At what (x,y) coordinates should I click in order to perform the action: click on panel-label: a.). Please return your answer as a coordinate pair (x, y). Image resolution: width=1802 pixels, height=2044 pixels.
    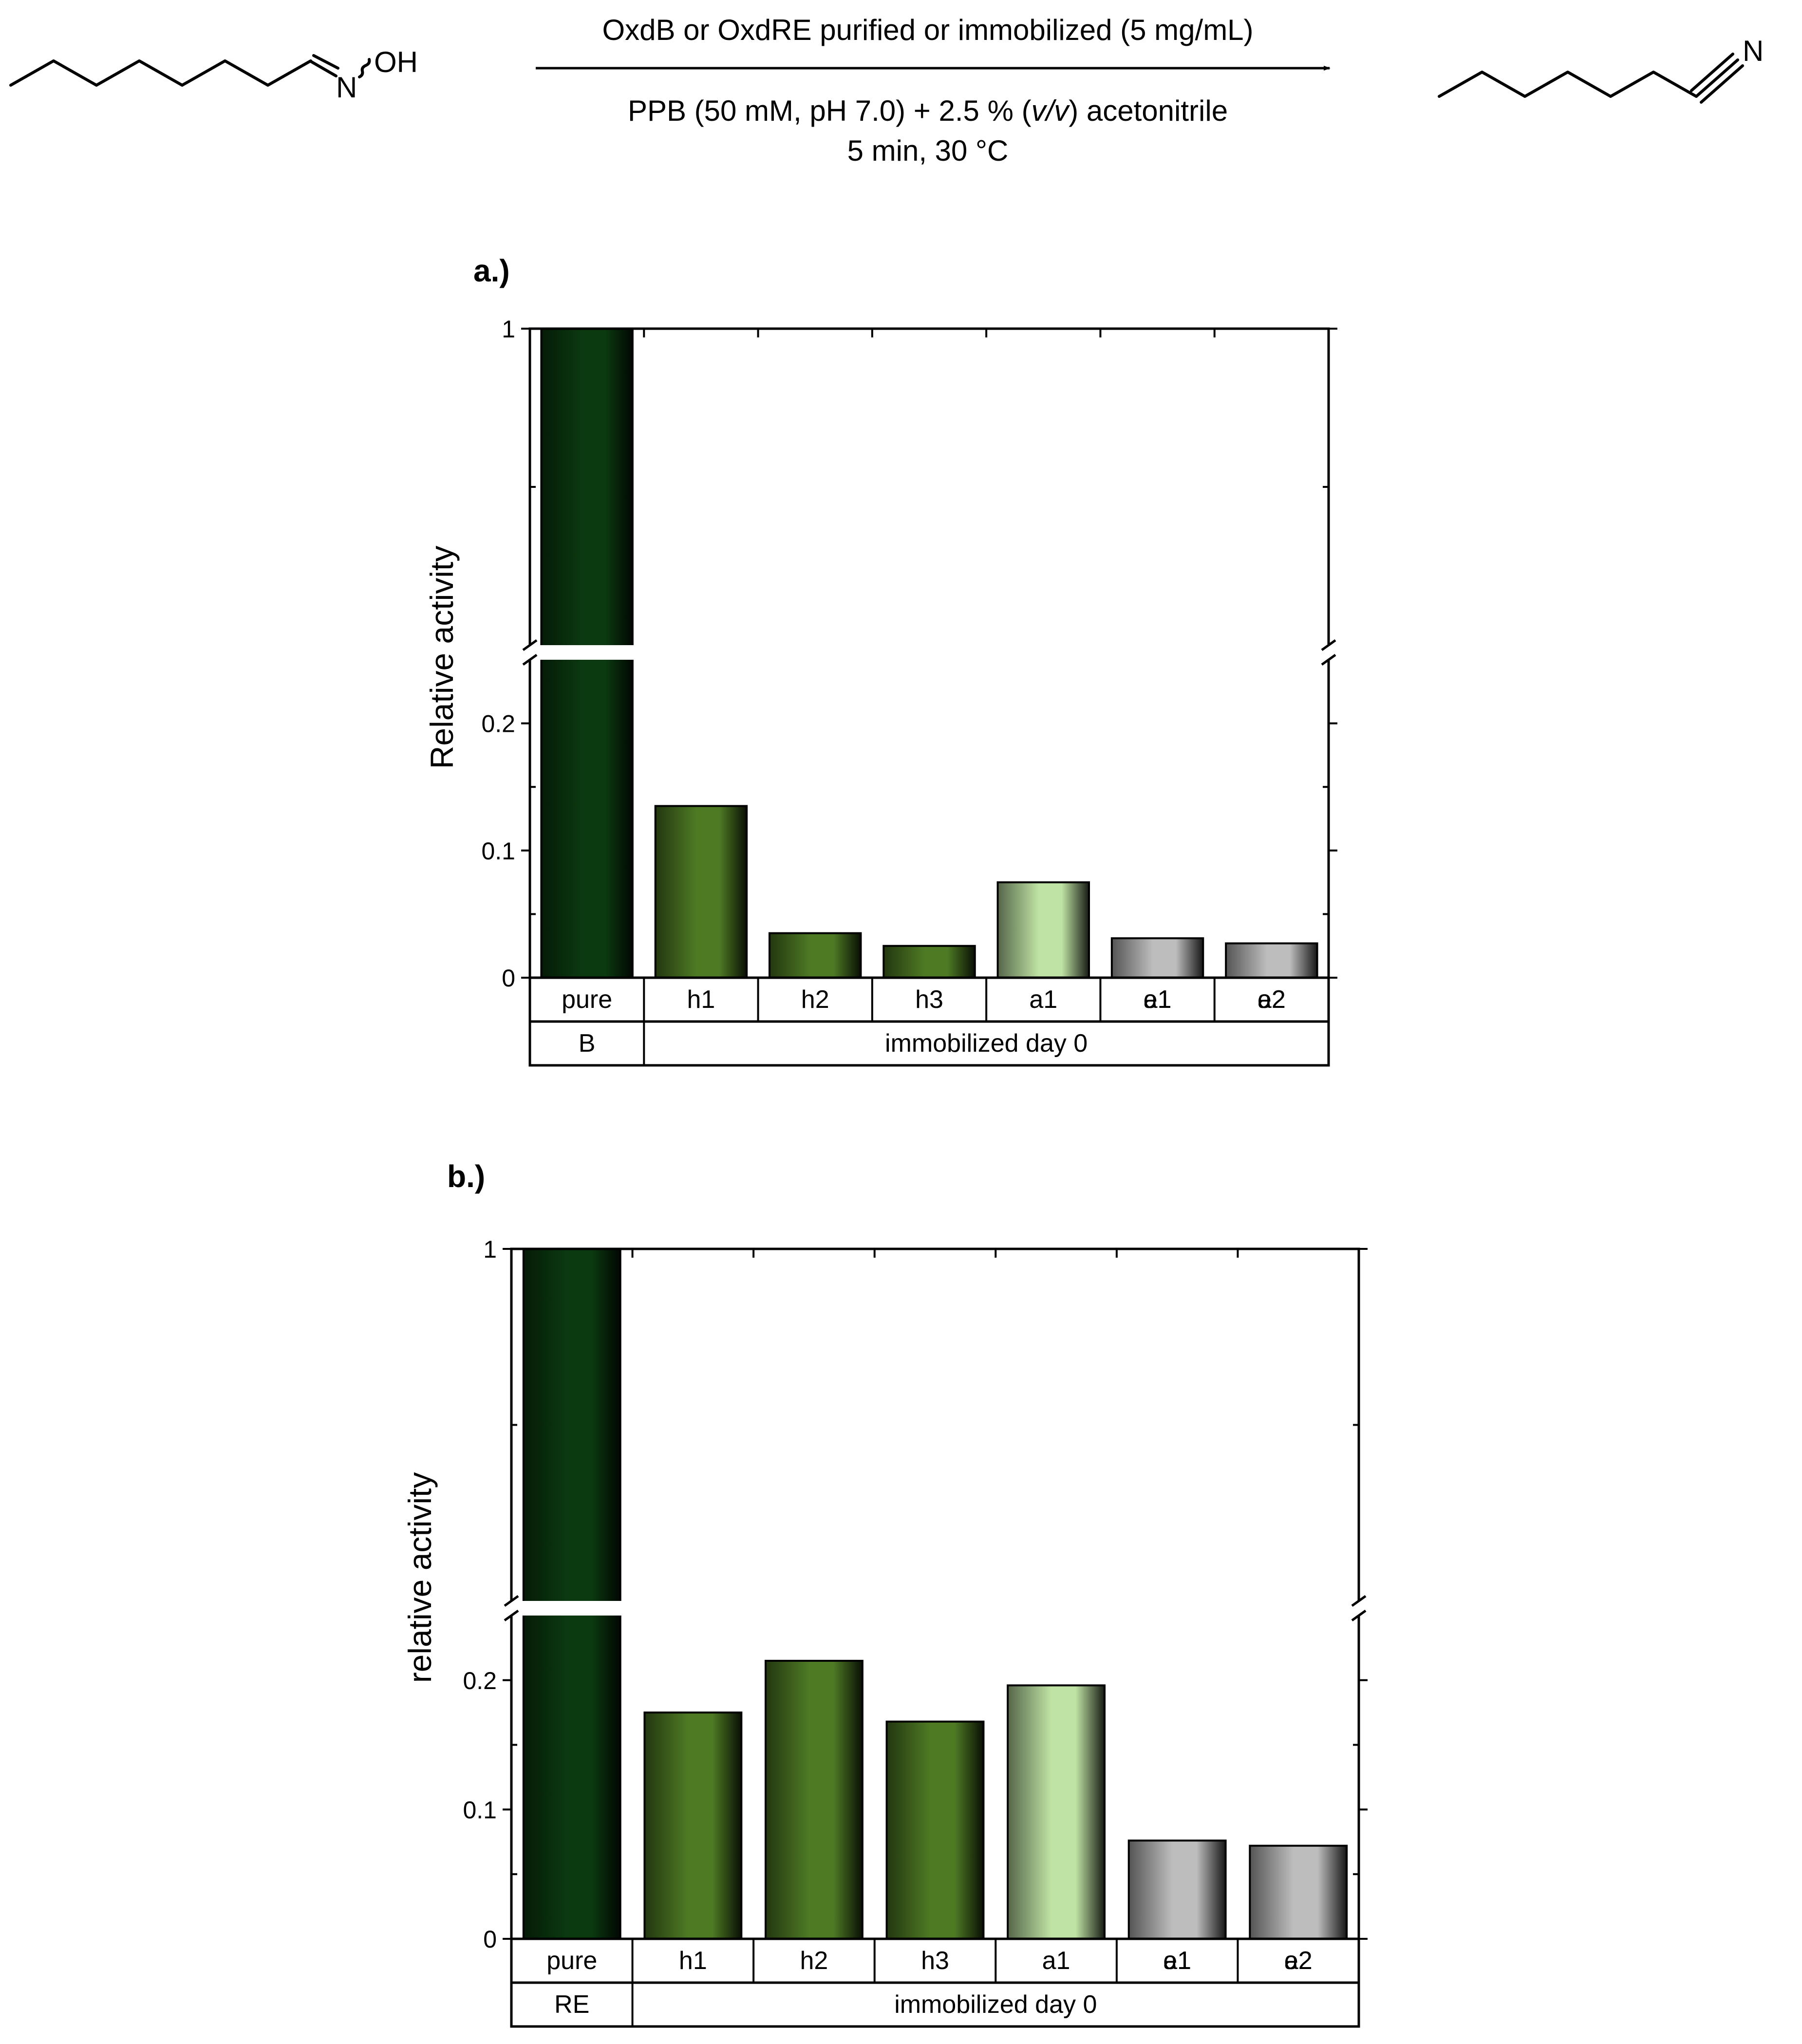
    Looking at the image, I should click on (492, 270).